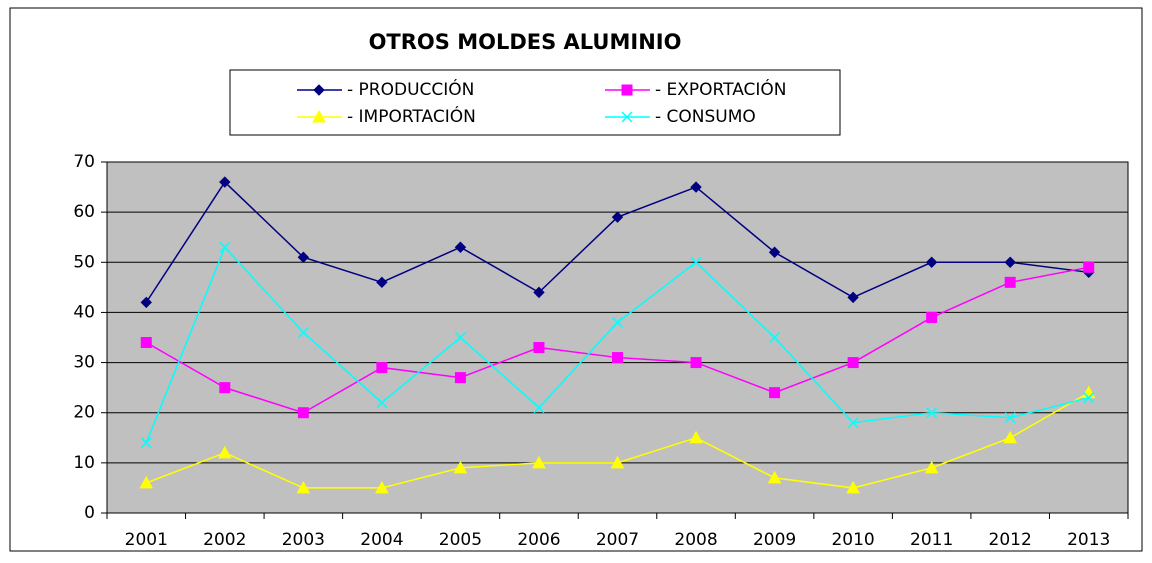 This screenshot has height=563, width=1152. Describe the element at coordinates (303, 540) in the screenshot. I see `x-tick-label: 2003` at that location.